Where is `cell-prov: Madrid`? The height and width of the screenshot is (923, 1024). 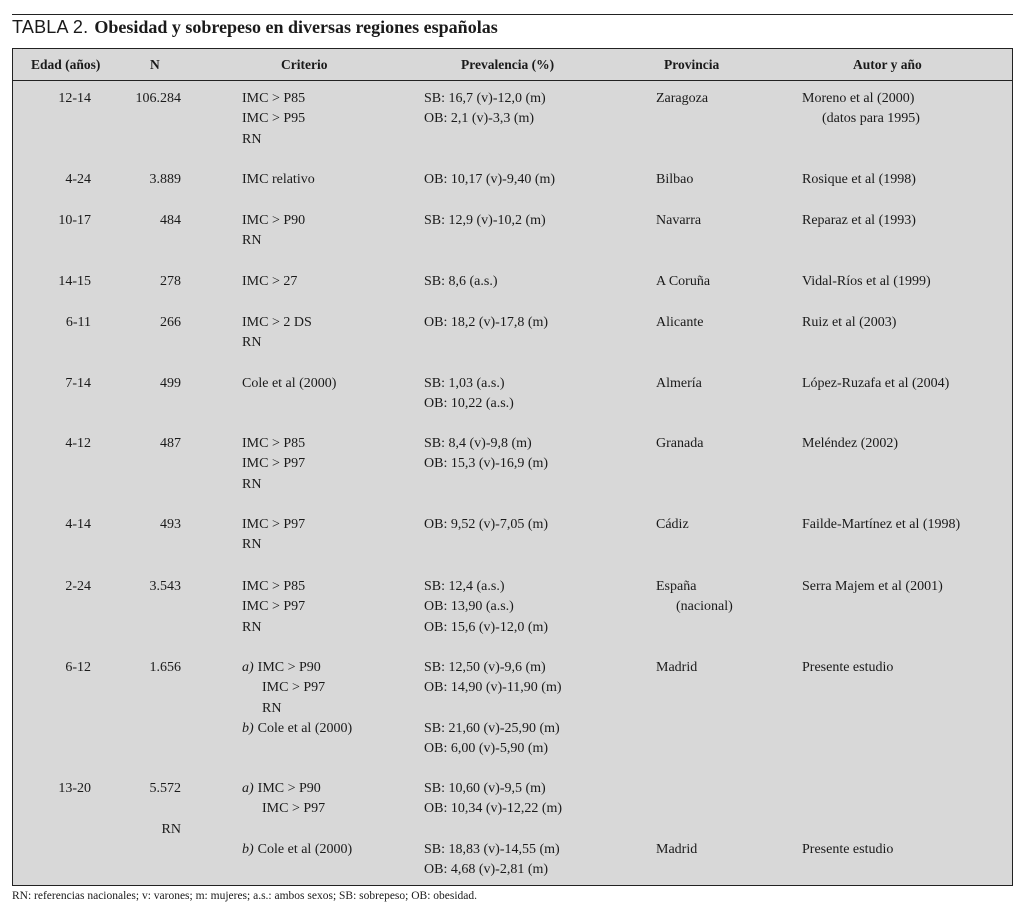 cell-prov: Madrid is located at coordinates (676, 819).